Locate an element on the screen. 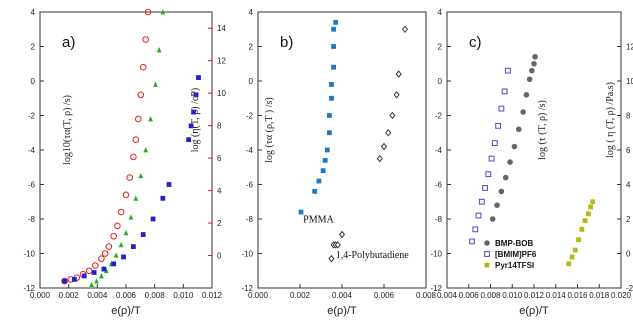 The height and width of the screenshot is (320, 633). legend-label: [BMIM]PF6 is located at coordinates (516, 254).